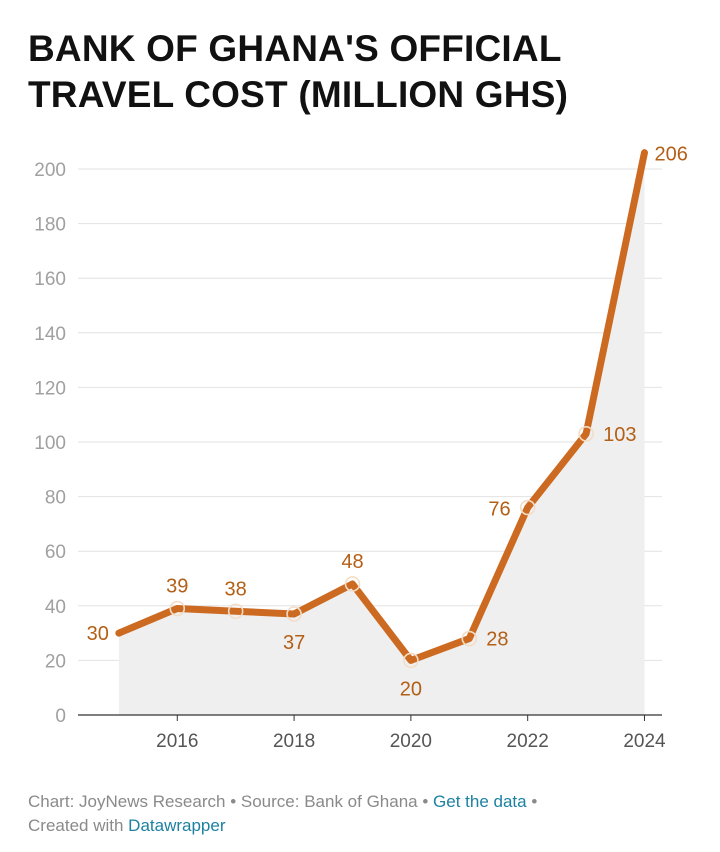 The height and width of the screenshot is (852, 720). Describe the element at coordinates (177, 741) in the screenshot. I see `x-tick-label: 2016` at that location.